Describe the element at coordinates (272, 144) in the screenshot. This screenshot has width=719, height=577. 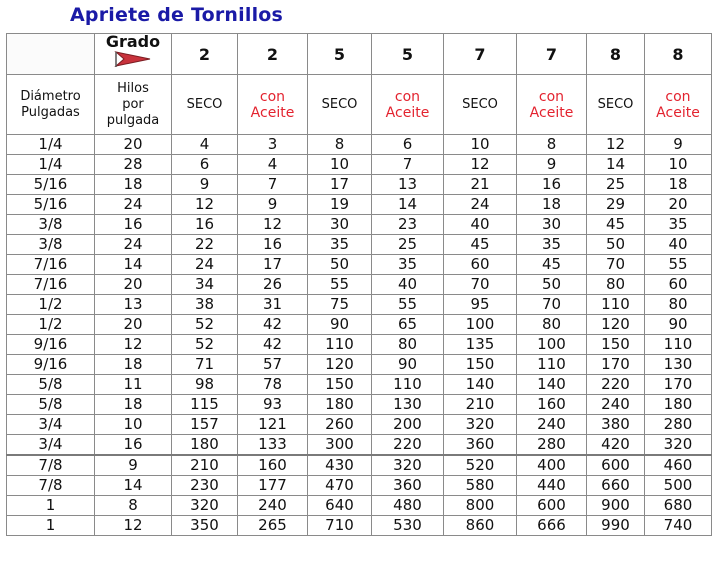
I see `torque-value-cell: 3` at that location.